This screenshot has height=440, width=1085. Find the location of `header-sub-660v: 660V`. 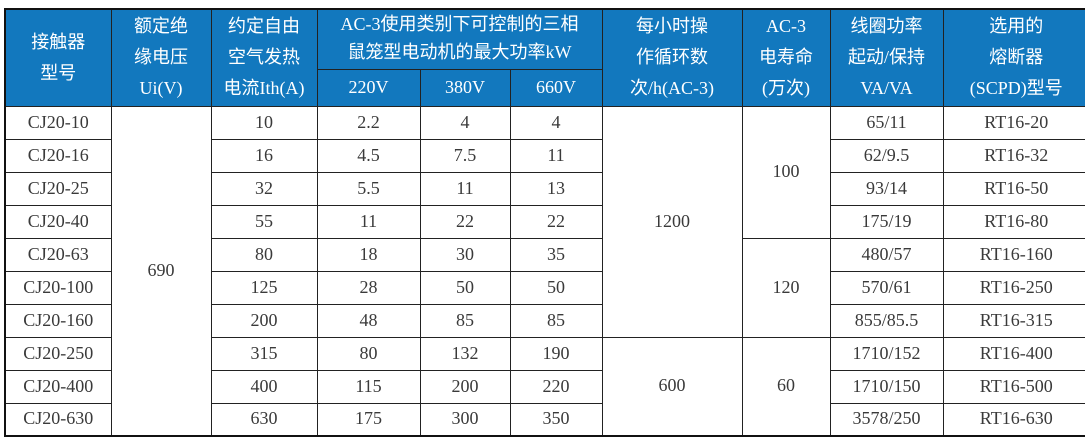

header-sub-660v: 660V is located at coordinates (556, 87).